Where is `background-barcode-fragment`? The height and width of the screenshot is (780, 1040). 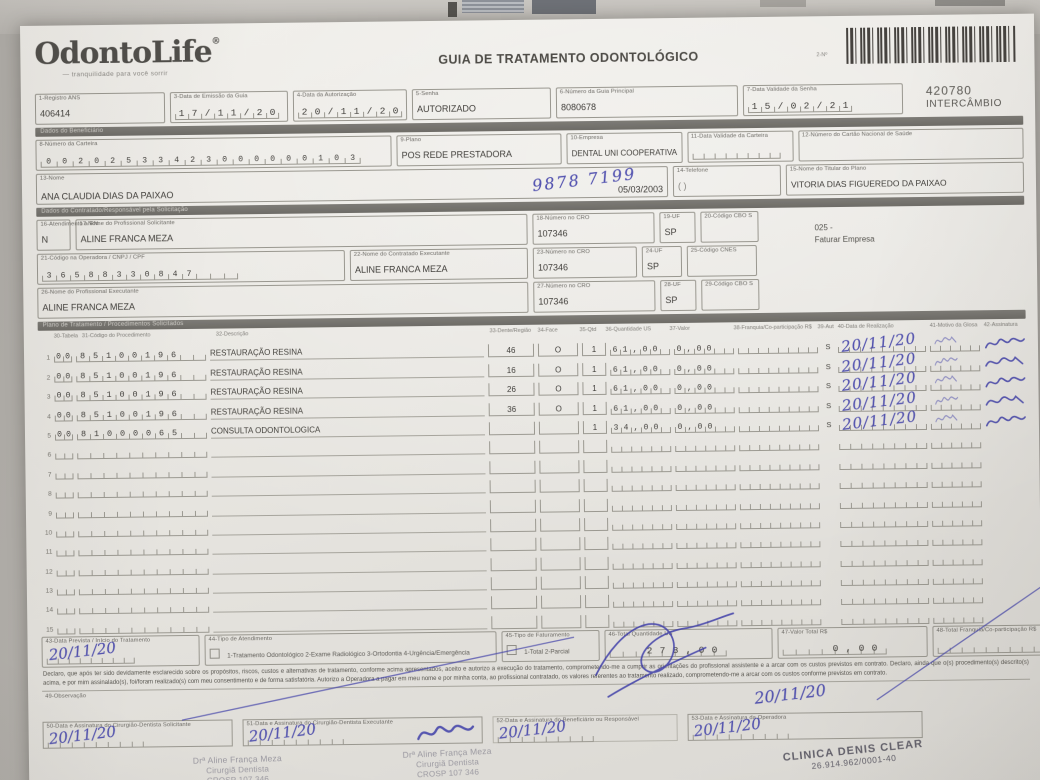
background-barcode-fragment is located at coordinates (493, 6).